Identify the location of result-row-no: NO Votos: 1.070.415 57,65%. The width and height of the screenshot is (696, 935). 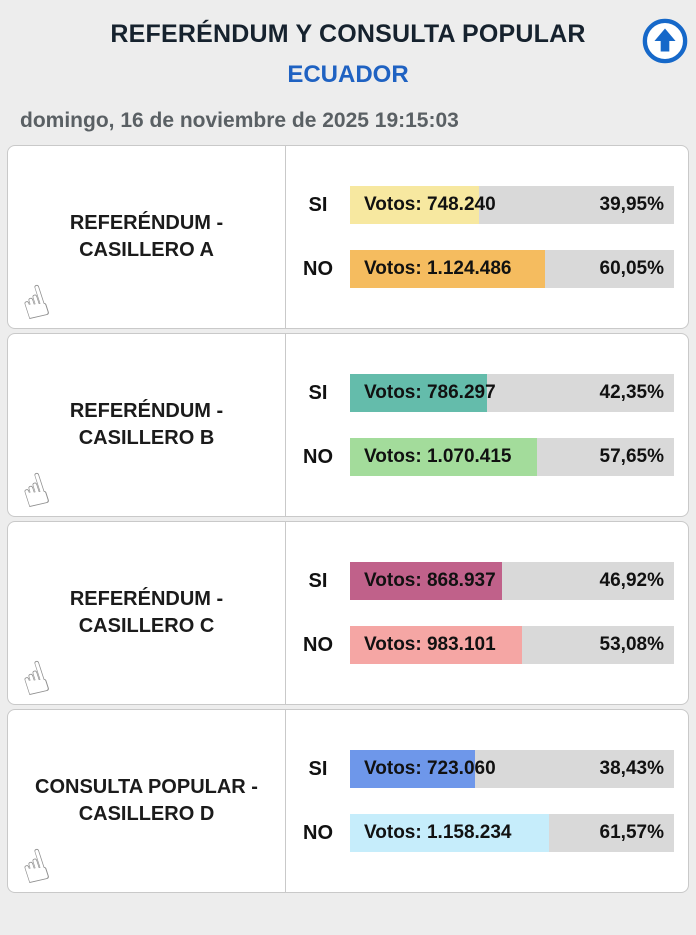
(480, 457).